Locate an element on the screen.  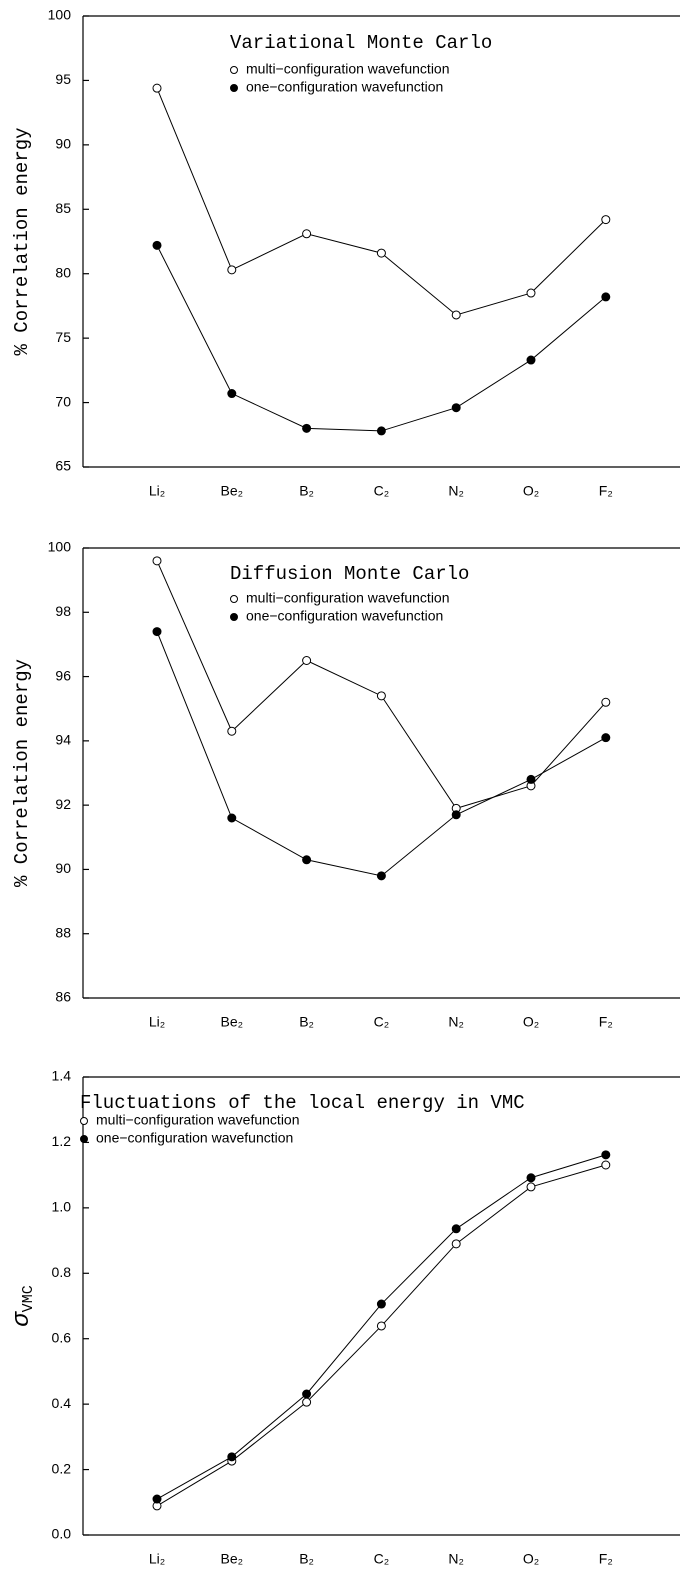
y-tick-label: 92 is located at coordinates (63, 804).